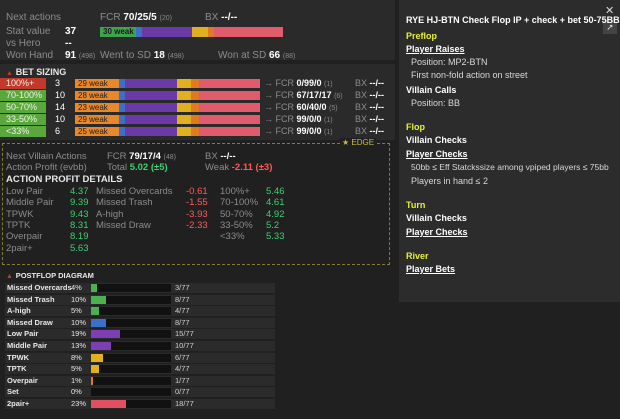  I want to click on profit-label: 50-70%, so click(236, 214).